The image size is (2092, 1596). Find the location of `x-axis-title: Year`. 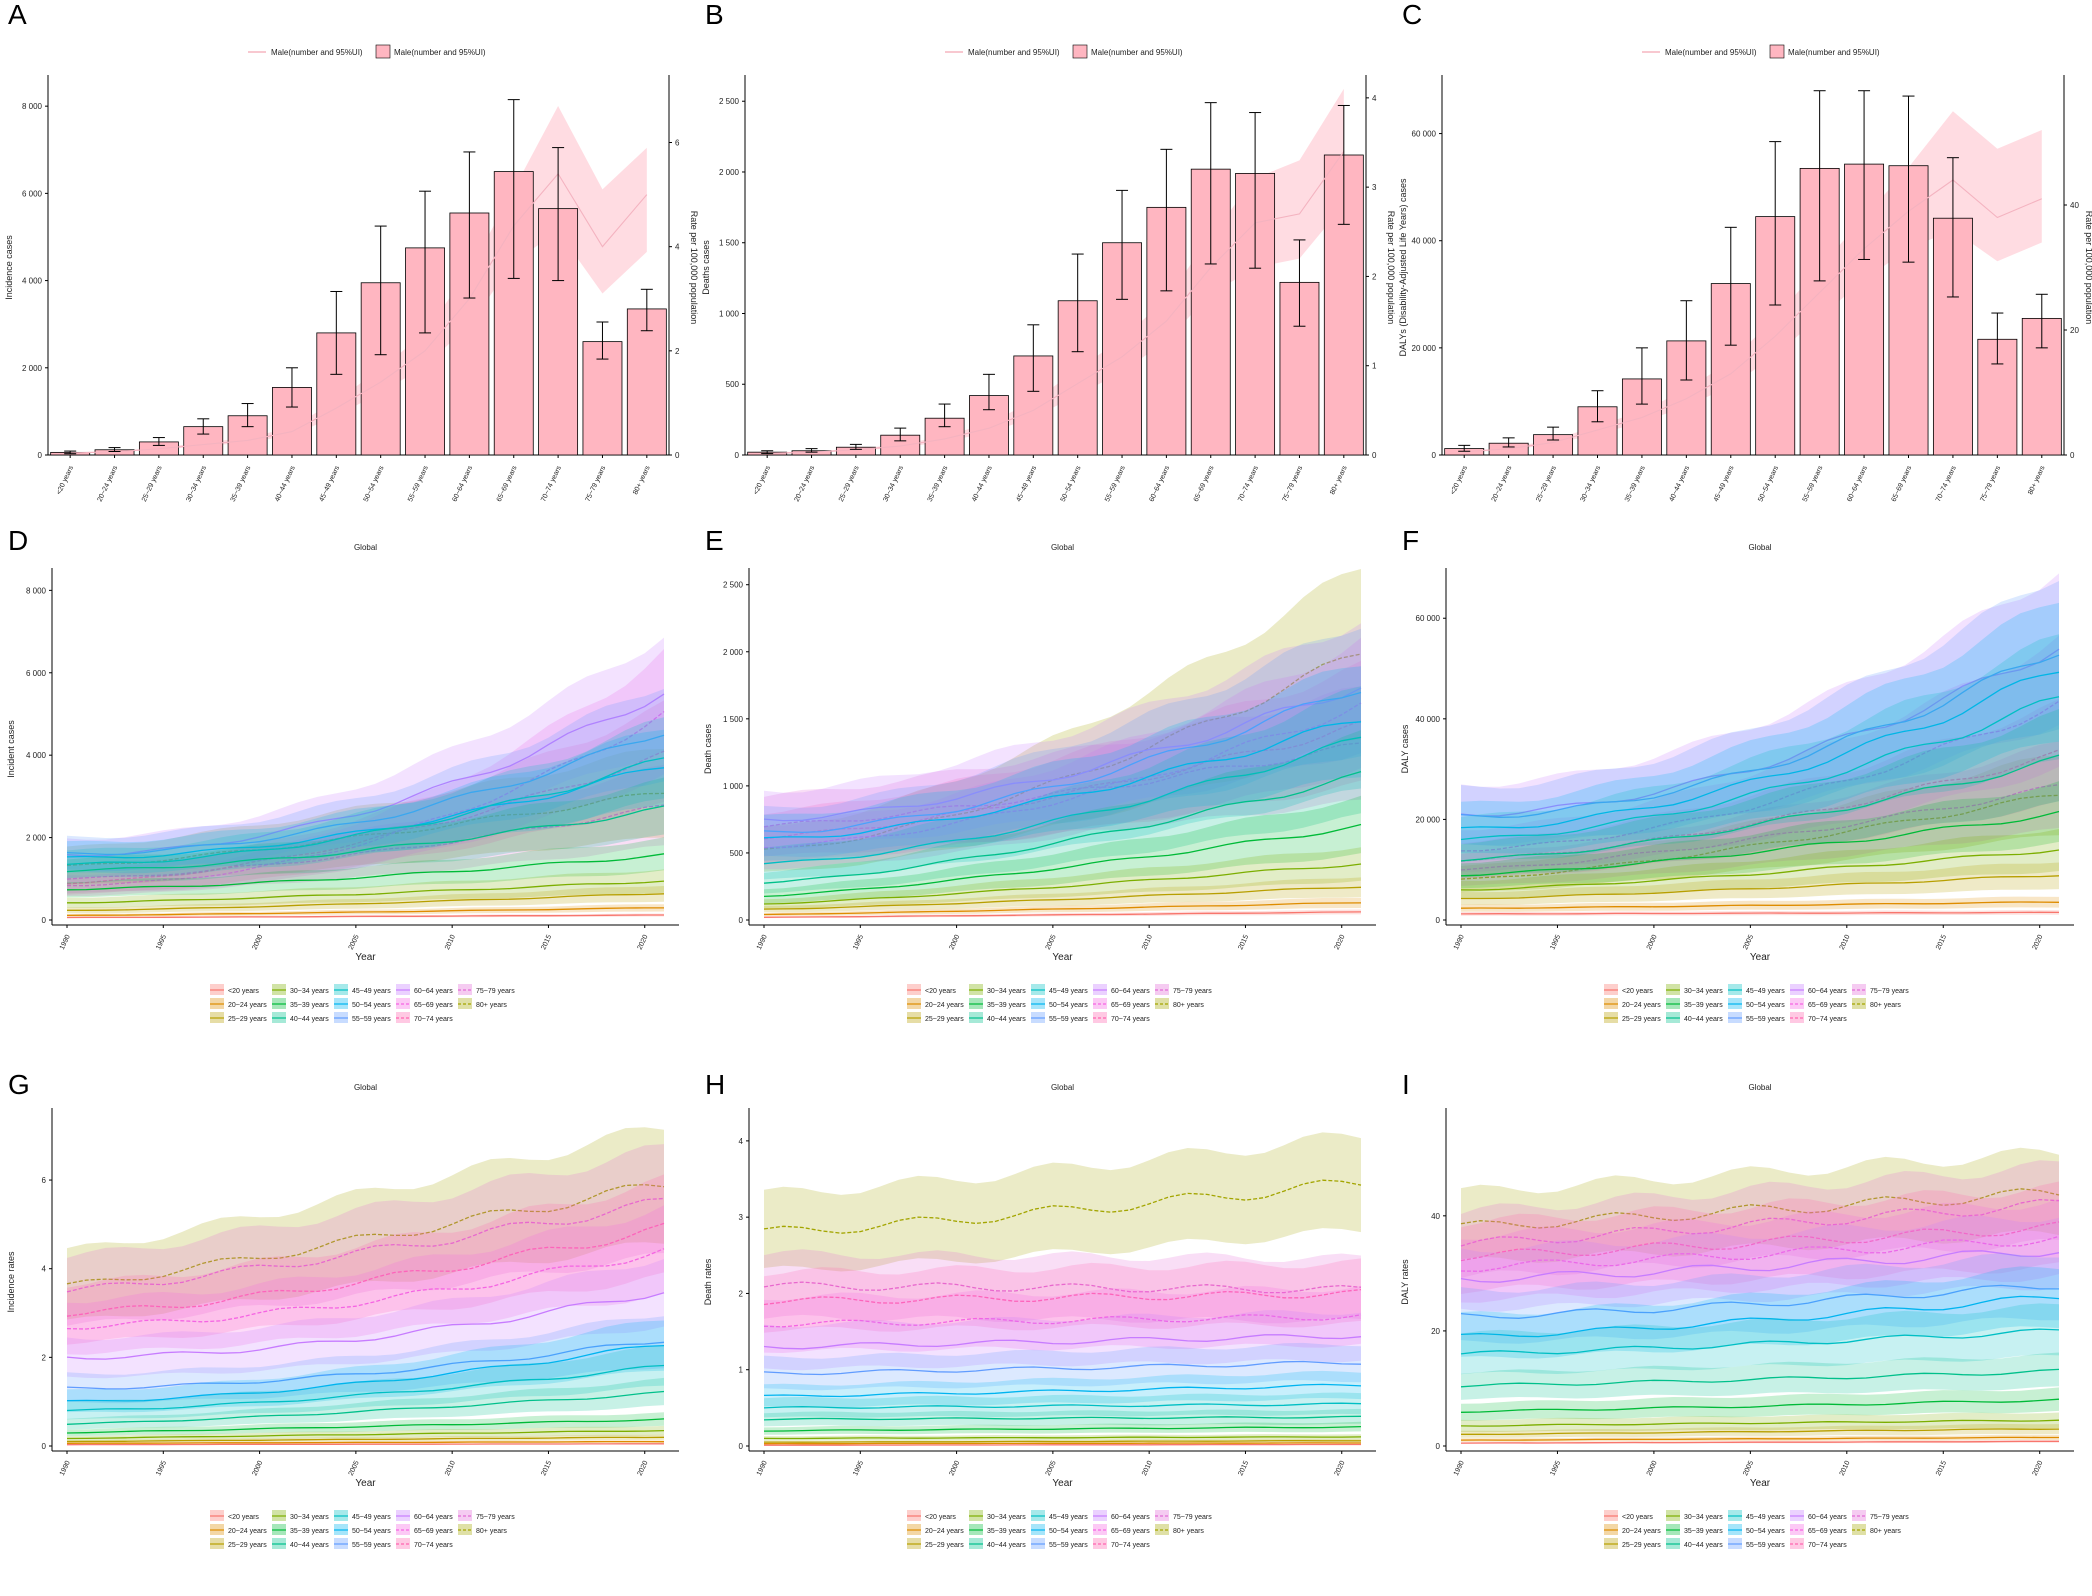

x-axis-title: Year is located at coordinates (365, 1483).